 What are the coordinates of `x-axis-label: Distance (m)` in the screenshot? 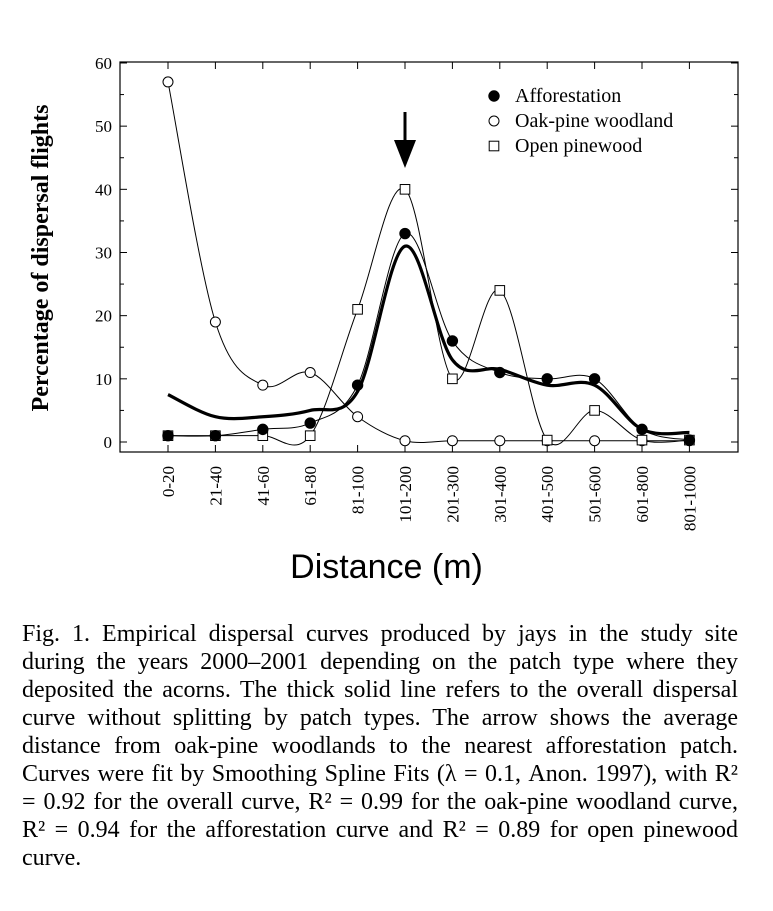 It's located at (386, 567).